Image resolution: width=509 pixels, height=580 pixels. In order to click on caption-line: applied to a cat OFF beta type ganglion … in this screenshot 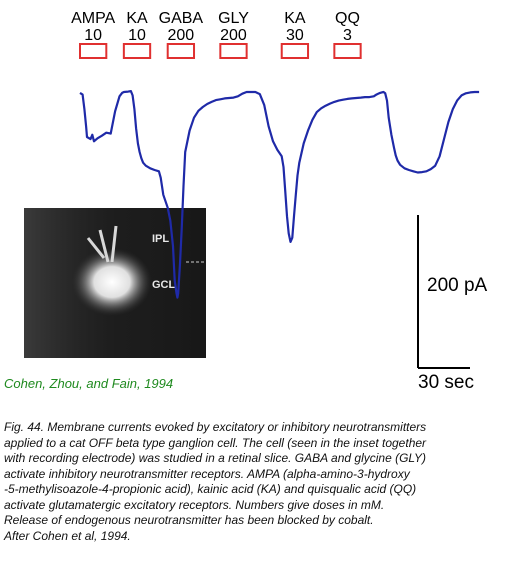, I will do `click(215, 442)`.